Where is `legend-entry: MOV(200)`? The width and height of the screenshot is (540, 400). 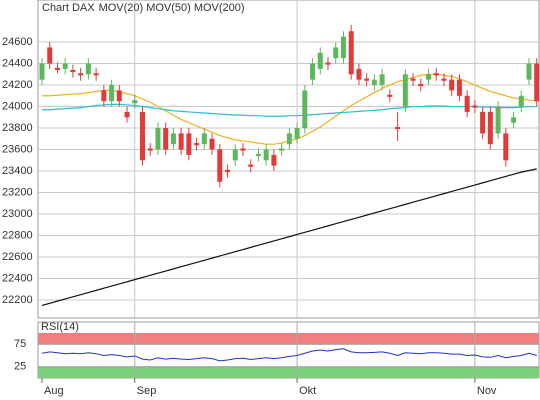 legend-entry: MOV(200) is located at coordinates (219, 8).